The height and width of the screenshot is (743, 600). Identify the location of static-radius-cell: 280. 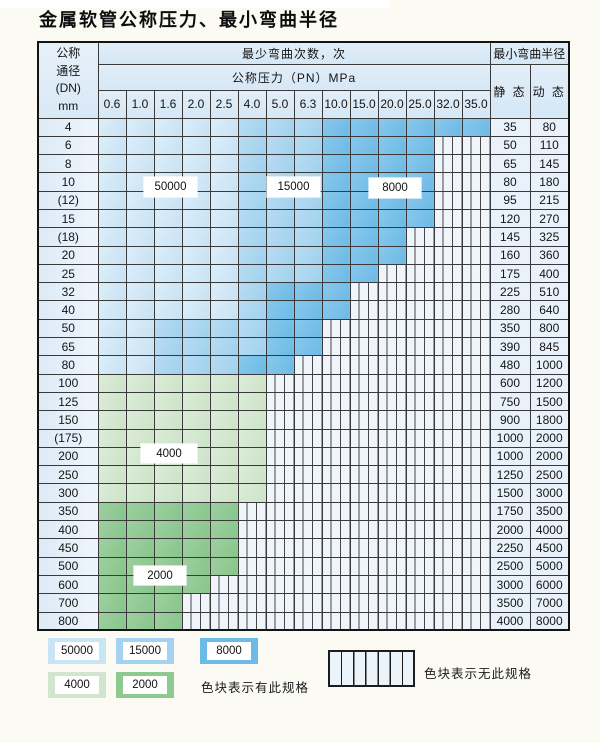
(510, 310).